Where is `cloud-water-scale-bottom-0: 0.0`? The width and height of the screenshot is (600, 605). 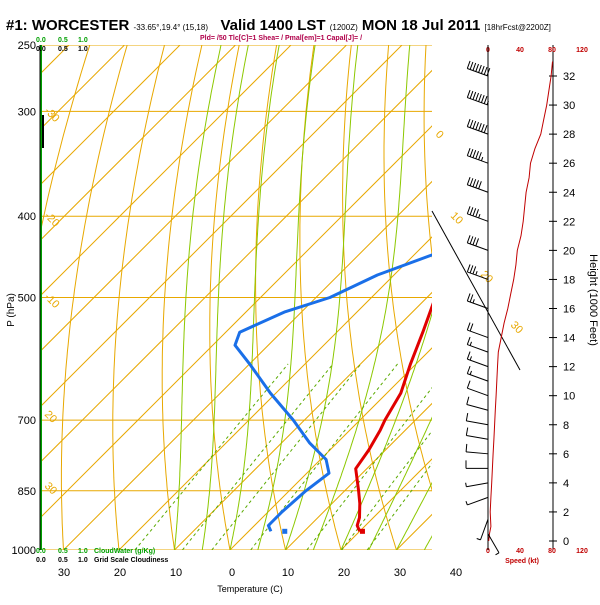
cloud-water-scale-bottom-0: 0.0 is located at coordinates (41, 551).